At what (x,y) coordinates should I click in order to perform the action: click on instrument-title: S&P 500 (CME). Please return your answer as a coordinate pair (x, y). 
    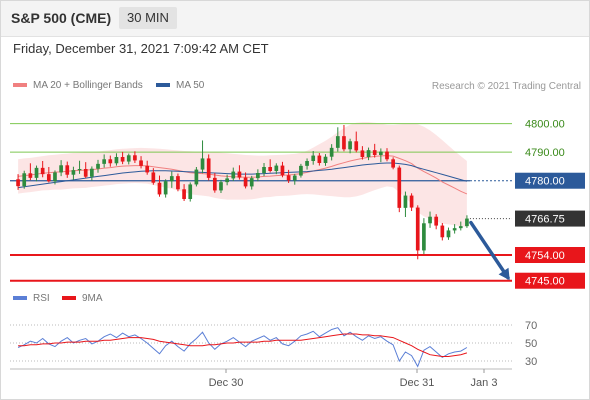
    Looking at the image, I should click on (61, 18).